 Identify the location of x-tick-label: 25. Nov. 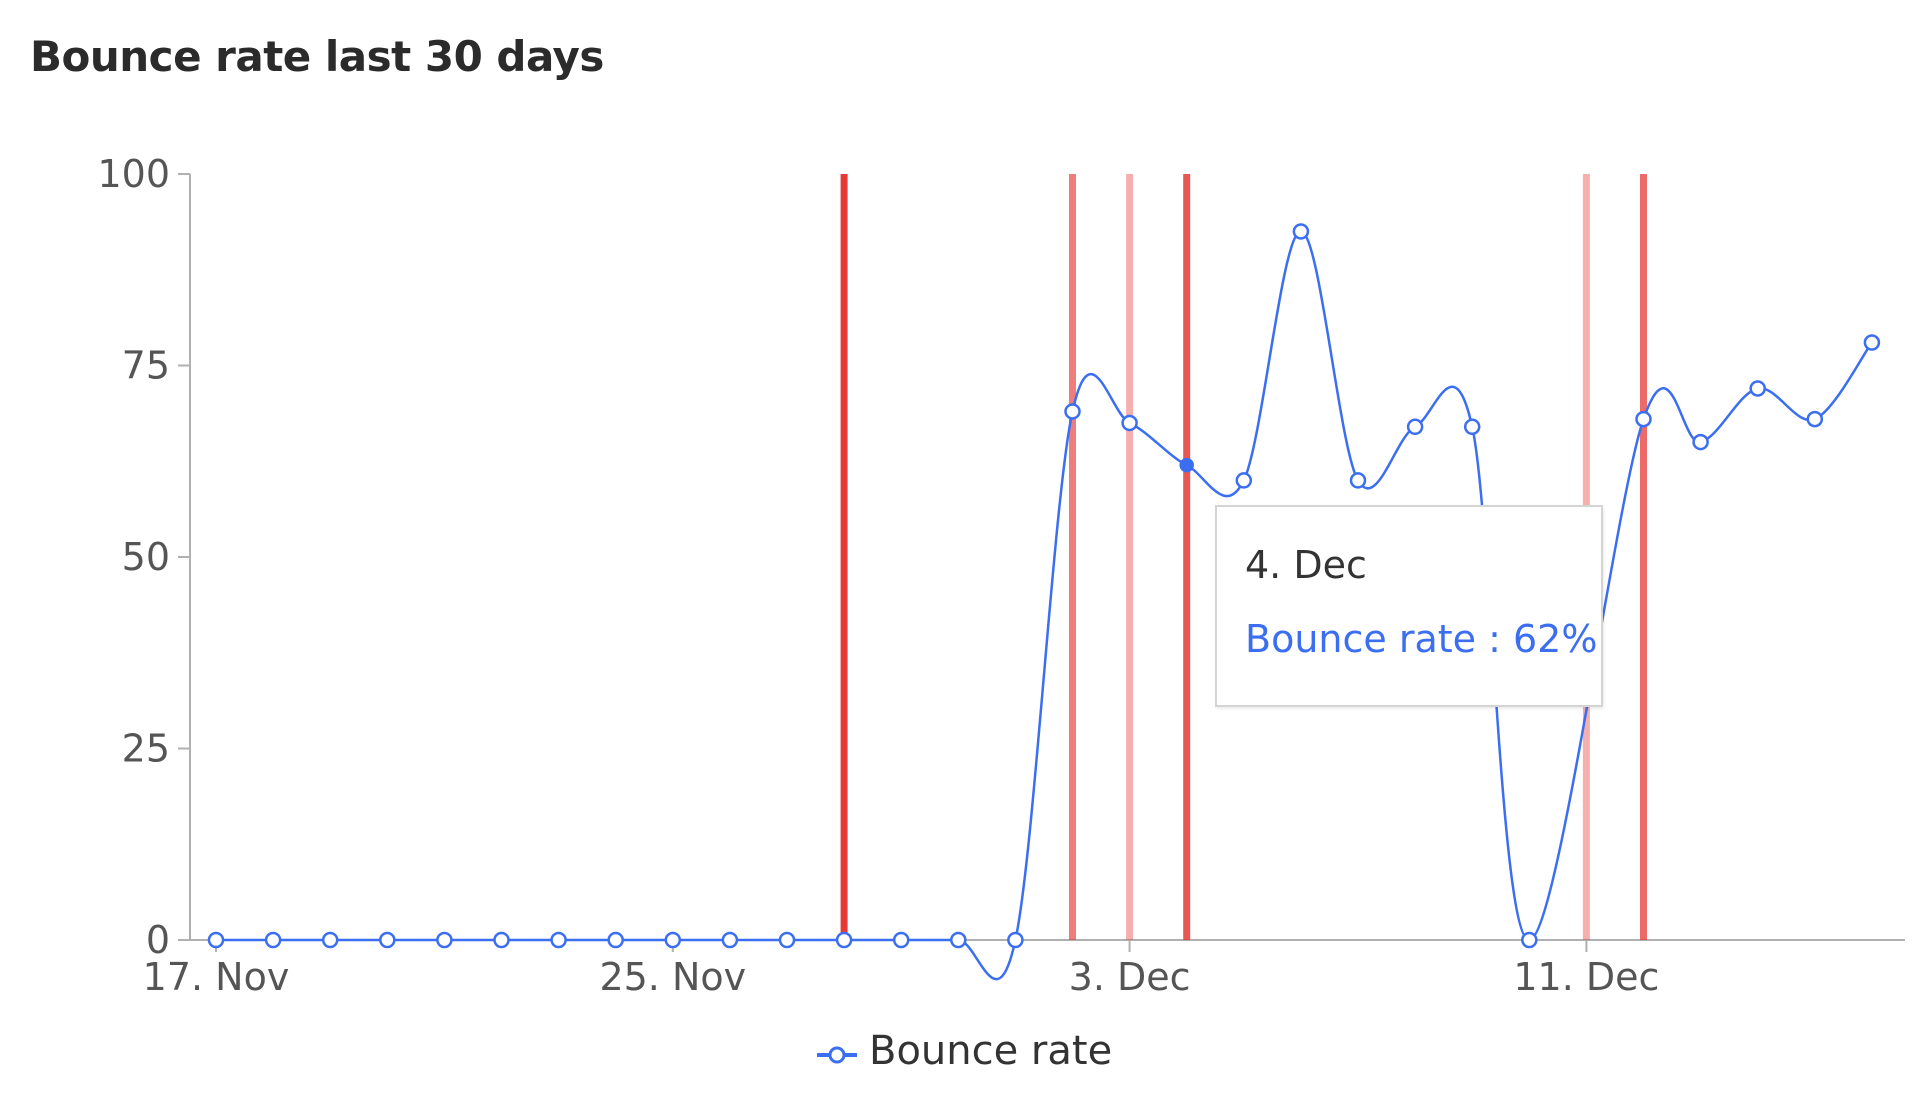
(672, 977).